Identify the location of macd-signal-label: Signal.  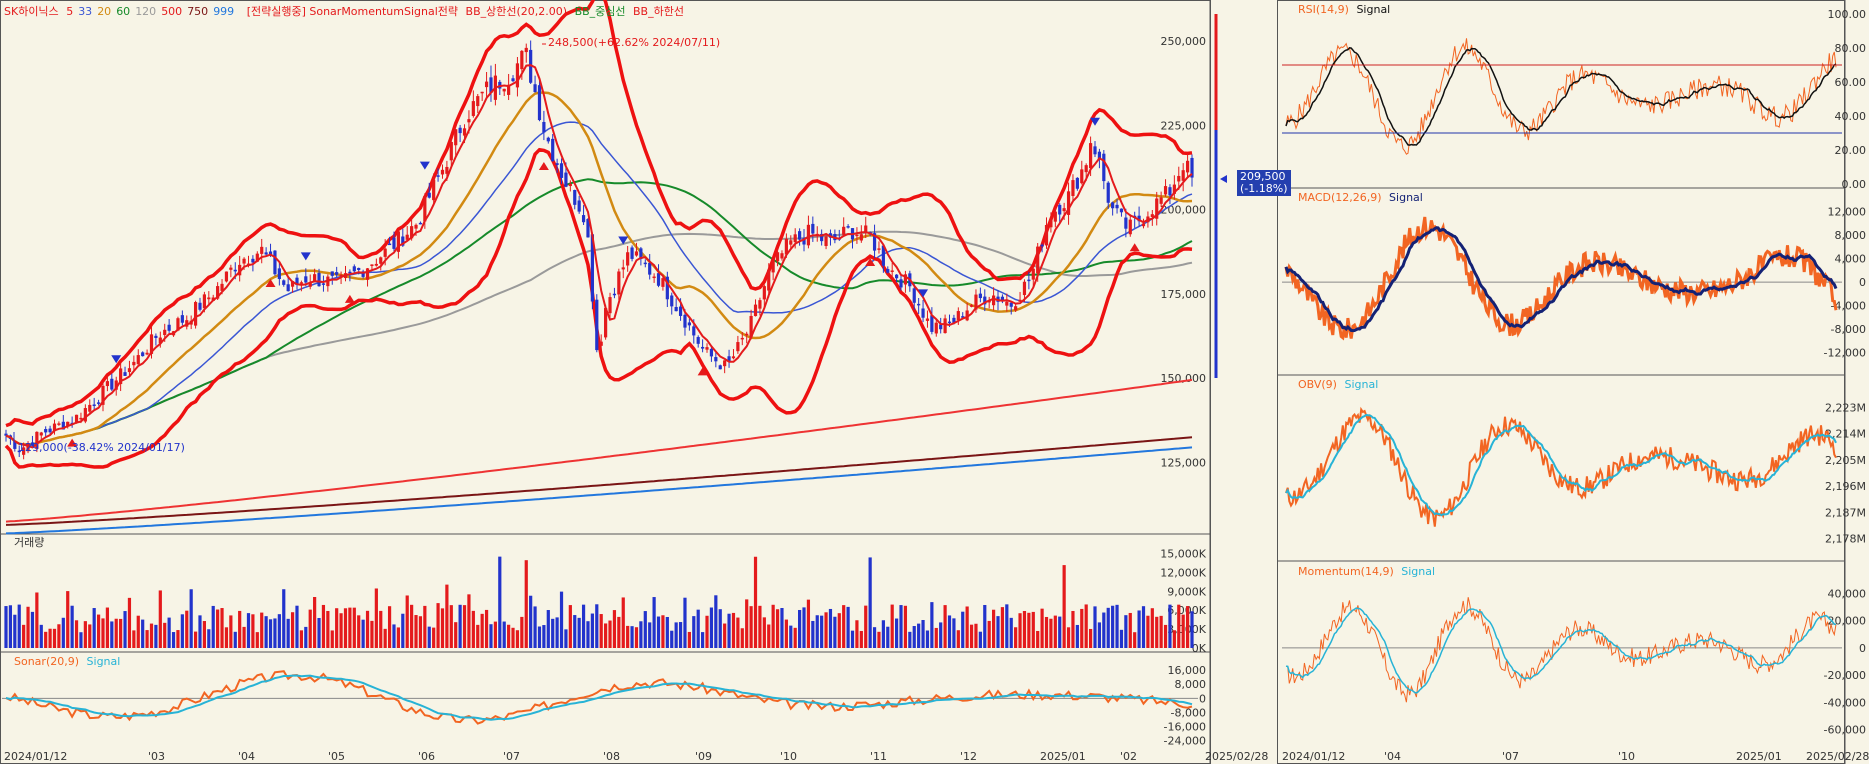
(1406, 197).